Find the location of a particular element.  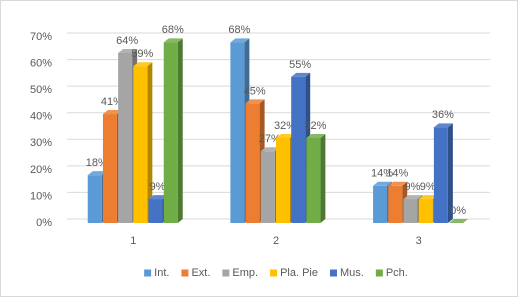

data-label: 64% is located at coordinates (127, 41).